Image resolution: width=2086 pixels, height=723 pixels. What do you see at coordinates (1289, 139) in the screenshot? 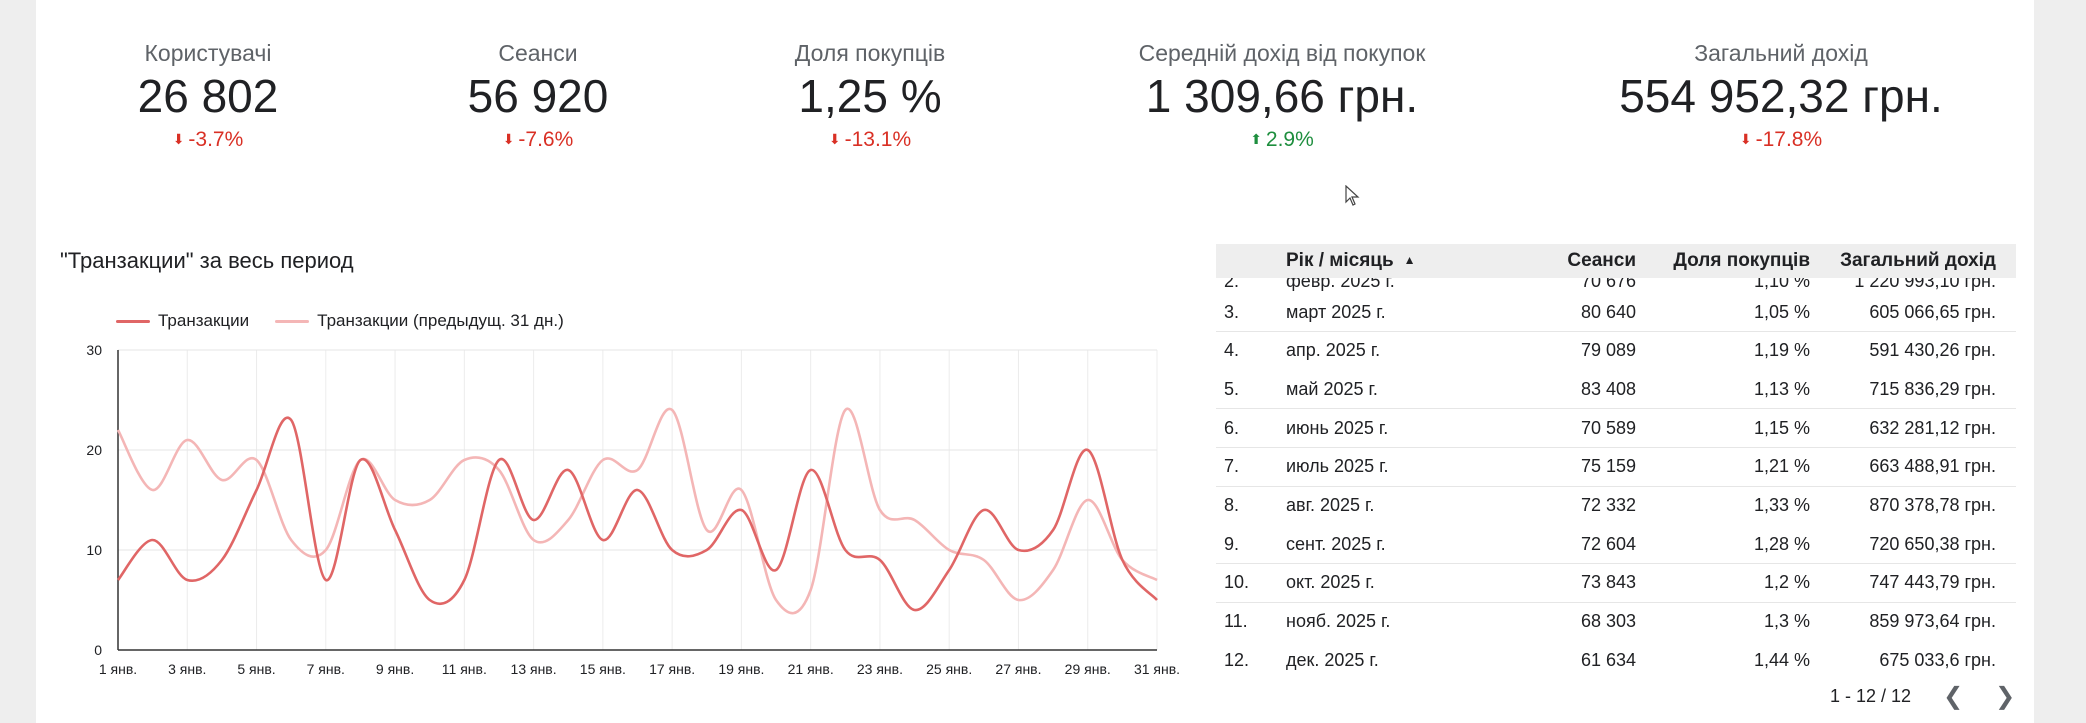
I see `delta-text: 2.9%` at bounding box center [1289, 139].